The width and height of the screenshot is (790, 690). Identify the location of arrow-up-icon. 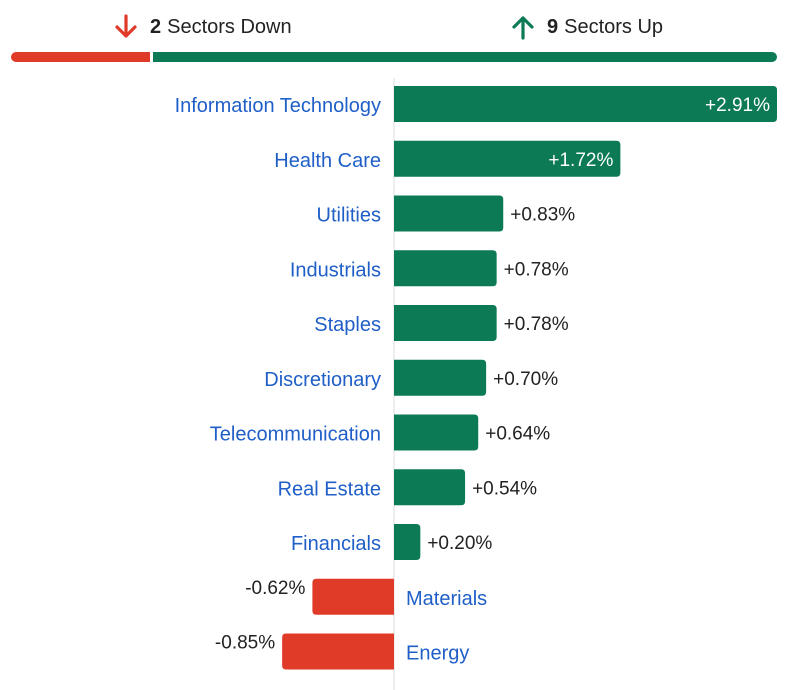
(523, 28).